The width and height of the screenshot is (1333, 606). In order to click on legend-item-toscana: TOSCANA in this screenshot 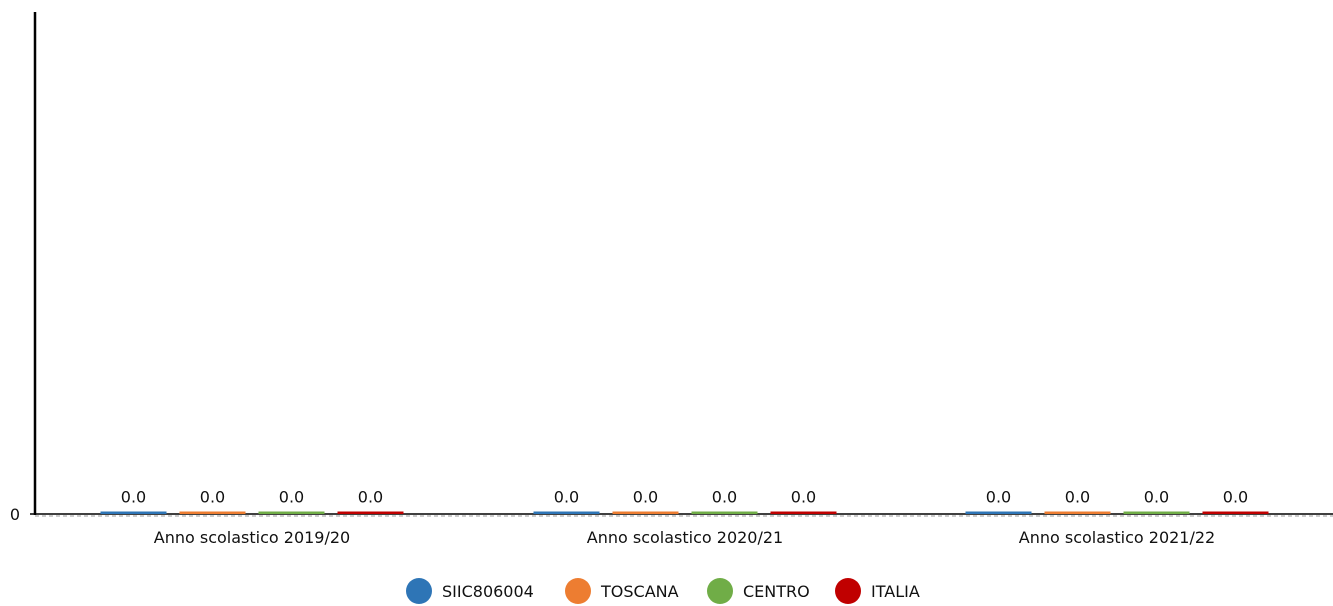, I will do `click(622, 591)`.